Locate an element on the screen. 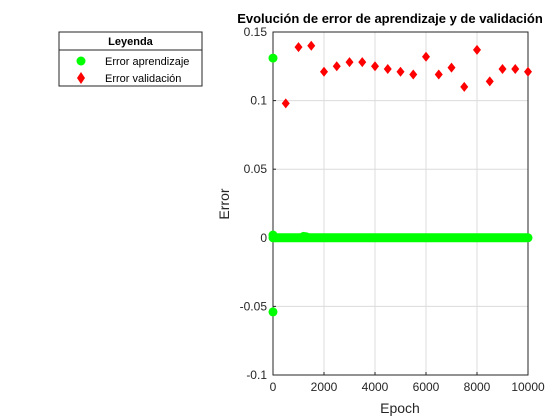 The height and width of the screenshot is (420, 560). x-tick-label: 0 is located at coordinates (273, 387).